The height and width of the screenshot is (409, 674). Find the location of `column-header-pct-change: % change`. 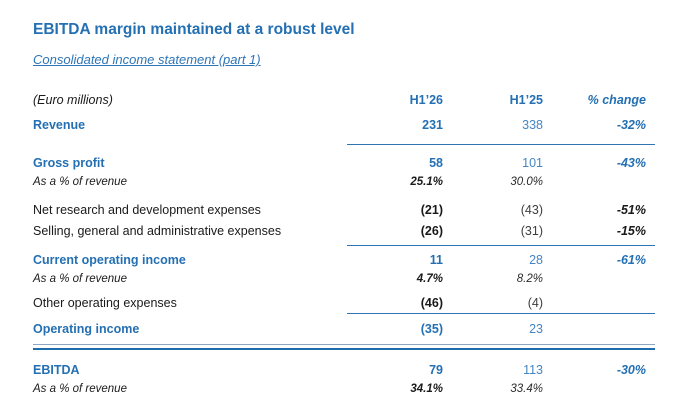

column-header-pct-change: % change is located at coordinates (616, 100).